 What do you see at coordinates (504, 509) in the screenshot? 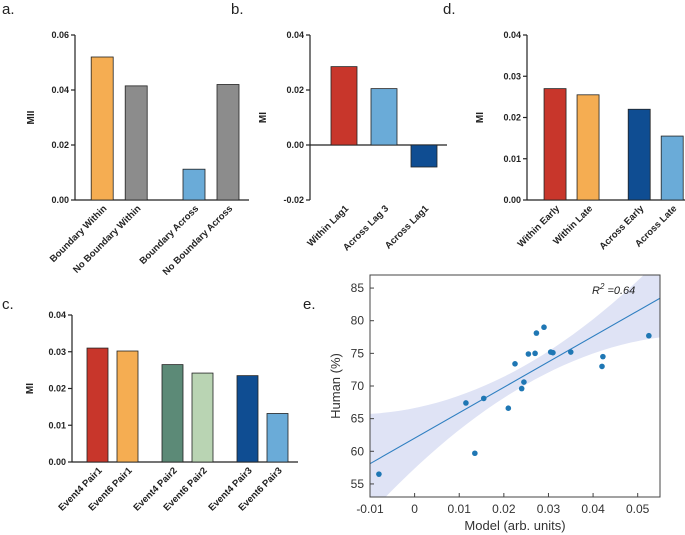
I see `x-tick-label: 0.02` at bounding box center [504, 509].